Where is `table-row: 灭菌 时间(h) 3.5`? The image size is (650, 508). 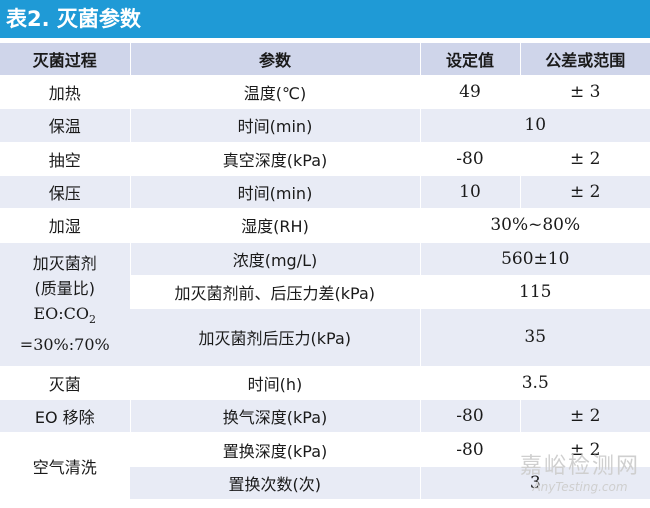 table-row: 灭菌 时间(h) 3.5 is located at coordinates (325, 383).